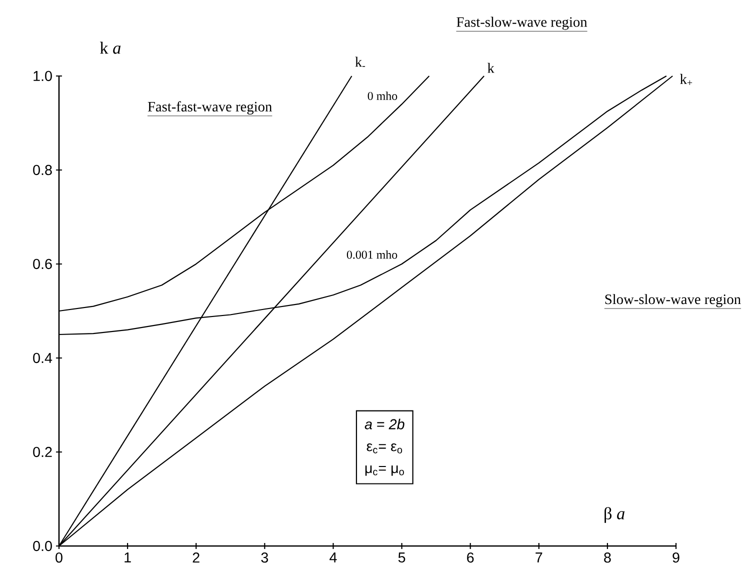 The width and height of the screenshot is (745, 580). Describe the element at coordinates (42, 546) in the screenshot. I see `y-tick-label: 0.0` at that location.